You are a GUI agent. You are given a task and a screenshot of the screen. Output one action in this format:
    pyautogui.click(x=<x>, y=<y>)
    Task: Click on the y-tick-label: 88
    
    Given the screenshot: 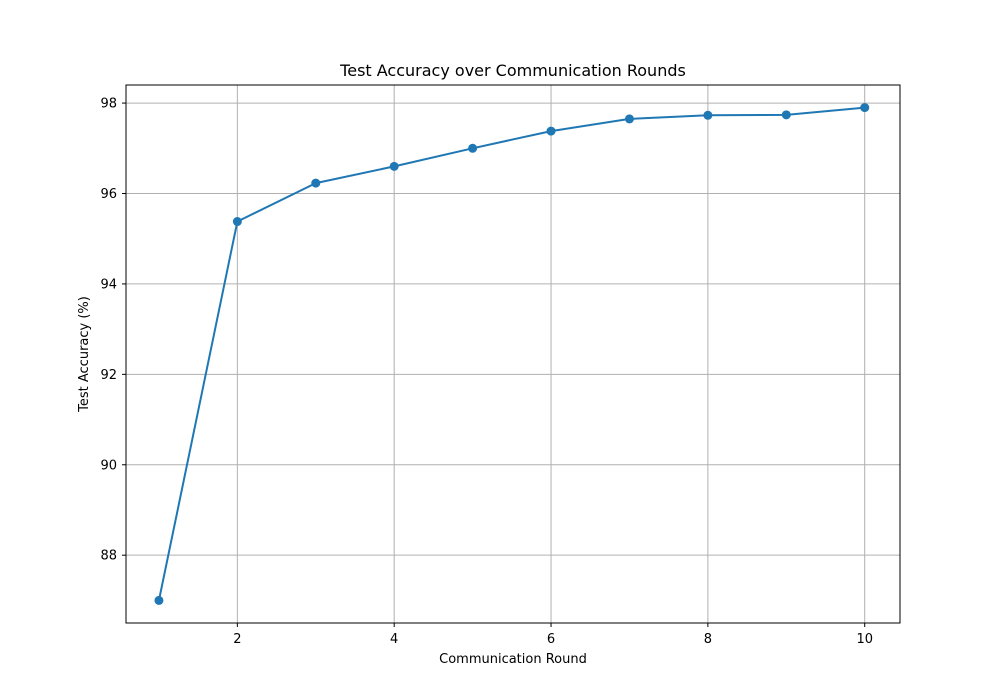 What is the action you would take?
    pyautogui.click(x=108, y=556)
    